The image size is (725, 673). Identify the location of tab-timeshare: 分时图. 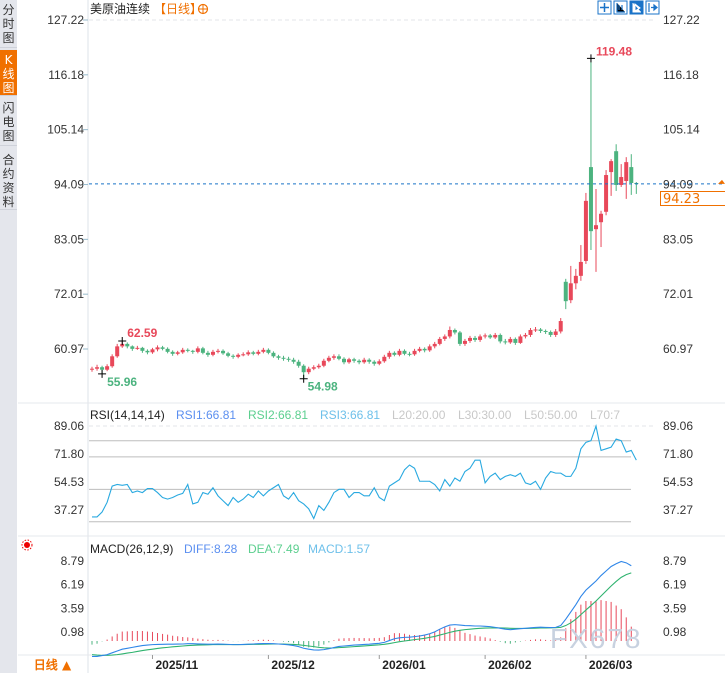
(8, 25).